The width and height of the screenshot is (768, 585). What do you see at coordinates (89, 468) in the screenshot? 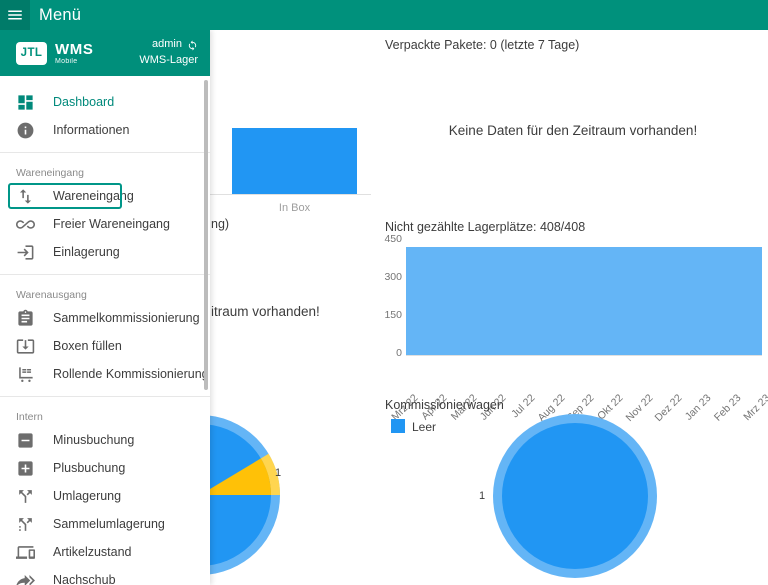
I see `sidebar-item-label: Plusbuchung` at bounding box center [89, 468].